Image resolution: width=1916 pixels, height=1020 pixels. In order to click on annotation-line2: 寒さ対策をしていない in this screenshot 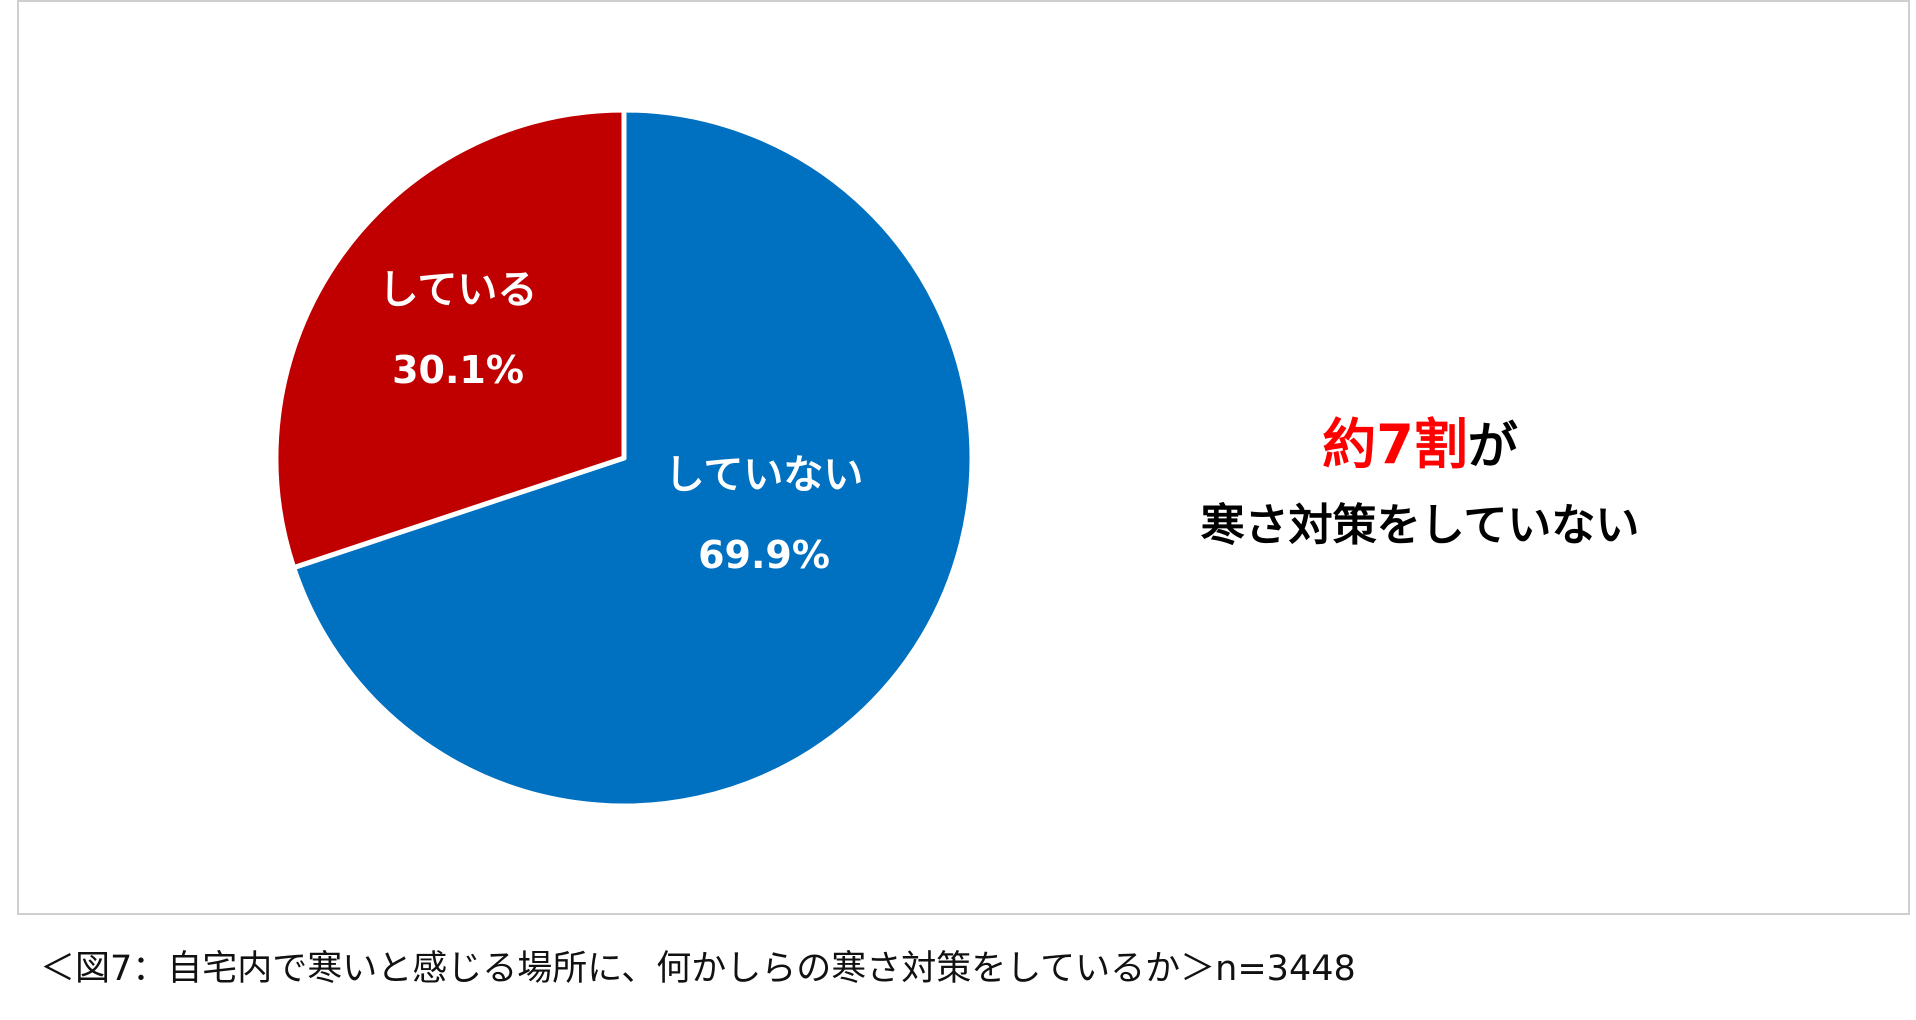, I will do `click(1420, 525)`.